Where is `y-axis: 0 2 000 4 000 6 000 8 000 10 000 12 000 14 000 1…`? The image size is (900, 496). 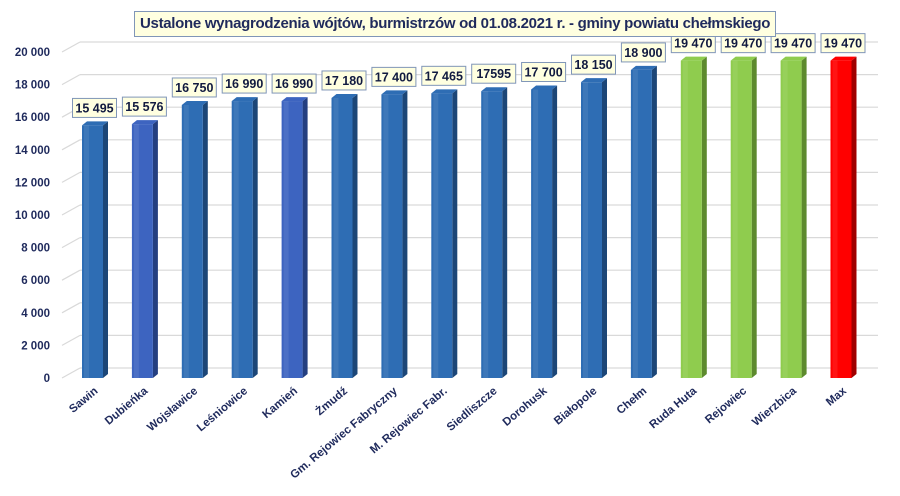
y-axis: 0 2 000 4 000 6 000 8 000 10 000 12 000 14 000 1… is located at coordinates (32, 216).